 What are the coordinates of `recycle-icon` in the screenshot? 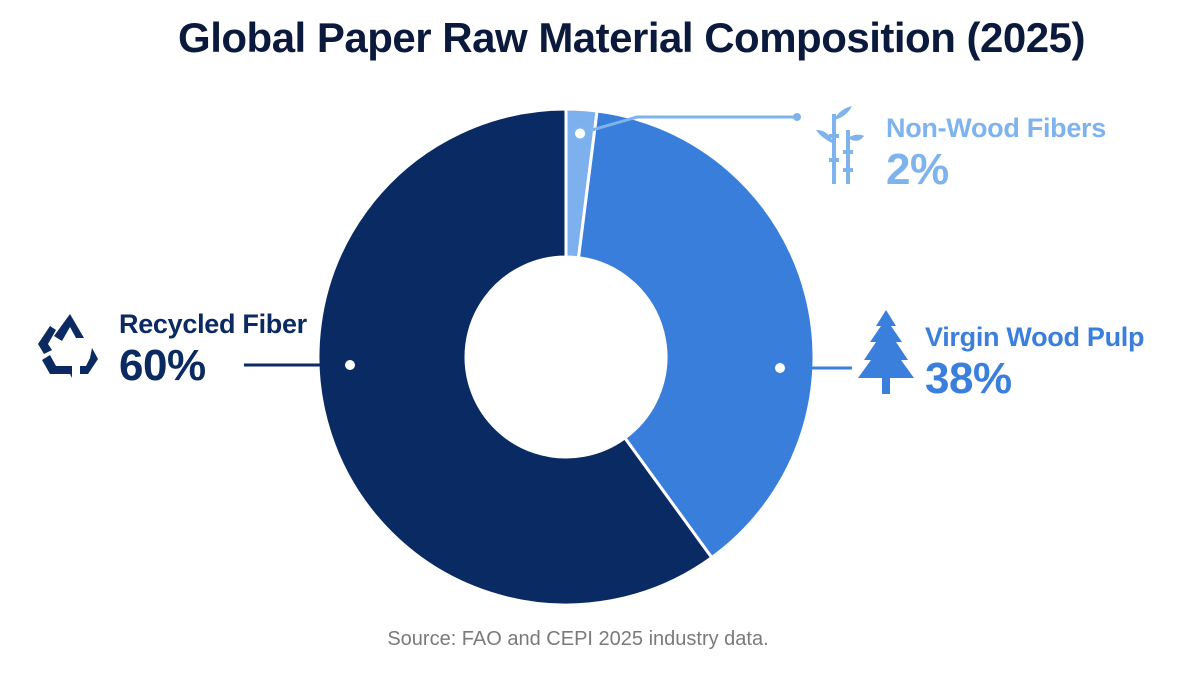 It's located at (70, 346).